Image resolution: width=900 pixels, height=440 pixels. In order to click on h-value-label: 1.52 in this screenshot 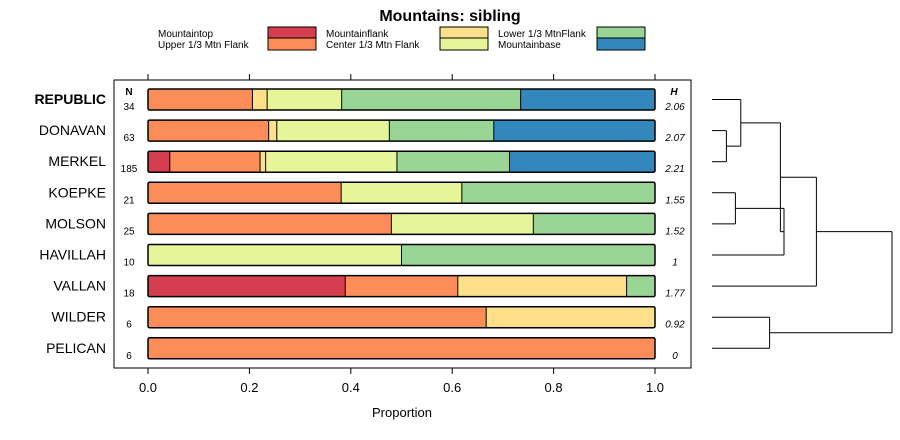, I will do `click(675, 231)`.